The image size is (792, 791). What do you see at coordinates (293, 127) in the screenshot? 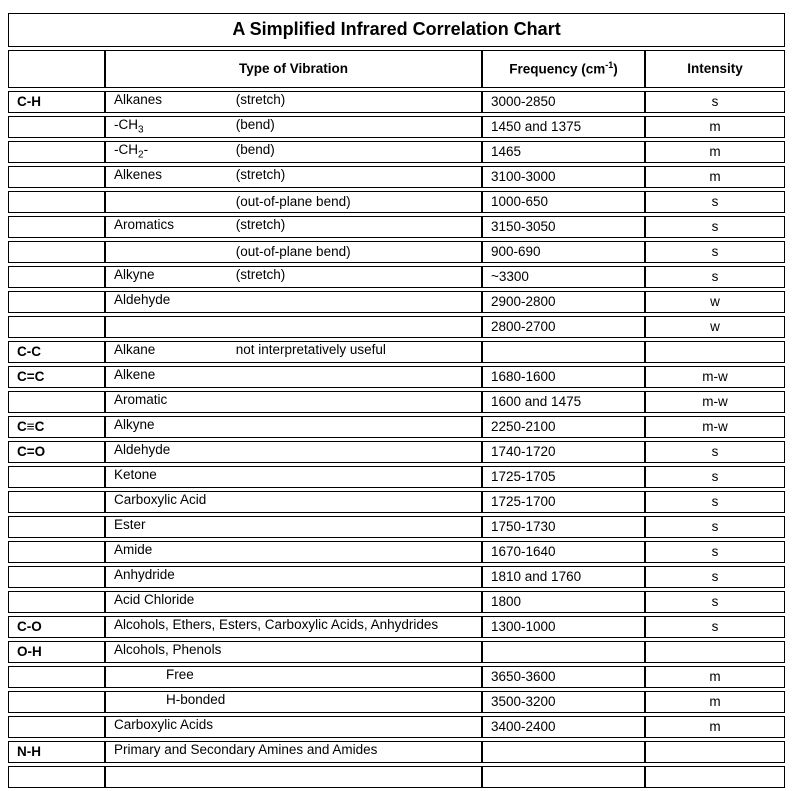
I see `vibration-cell: -CH3 (bend)` at bounding box center [293, 127].